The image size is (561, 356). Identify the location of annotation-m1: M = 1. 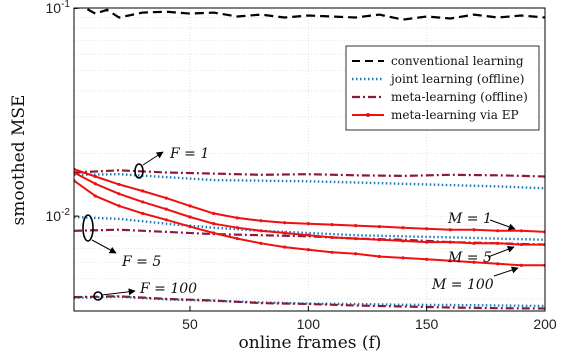
(469, 219).